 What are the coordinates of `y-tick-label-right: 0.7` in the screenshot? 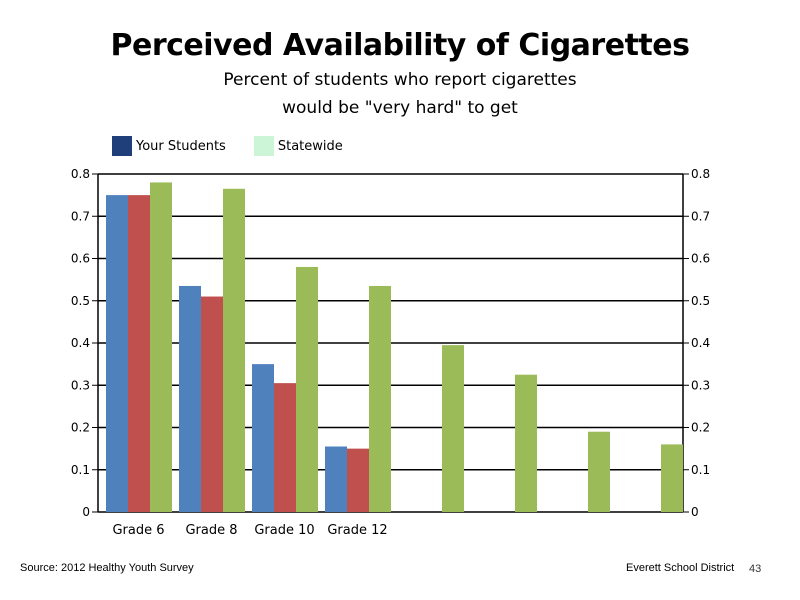 It's located at (700, 216).